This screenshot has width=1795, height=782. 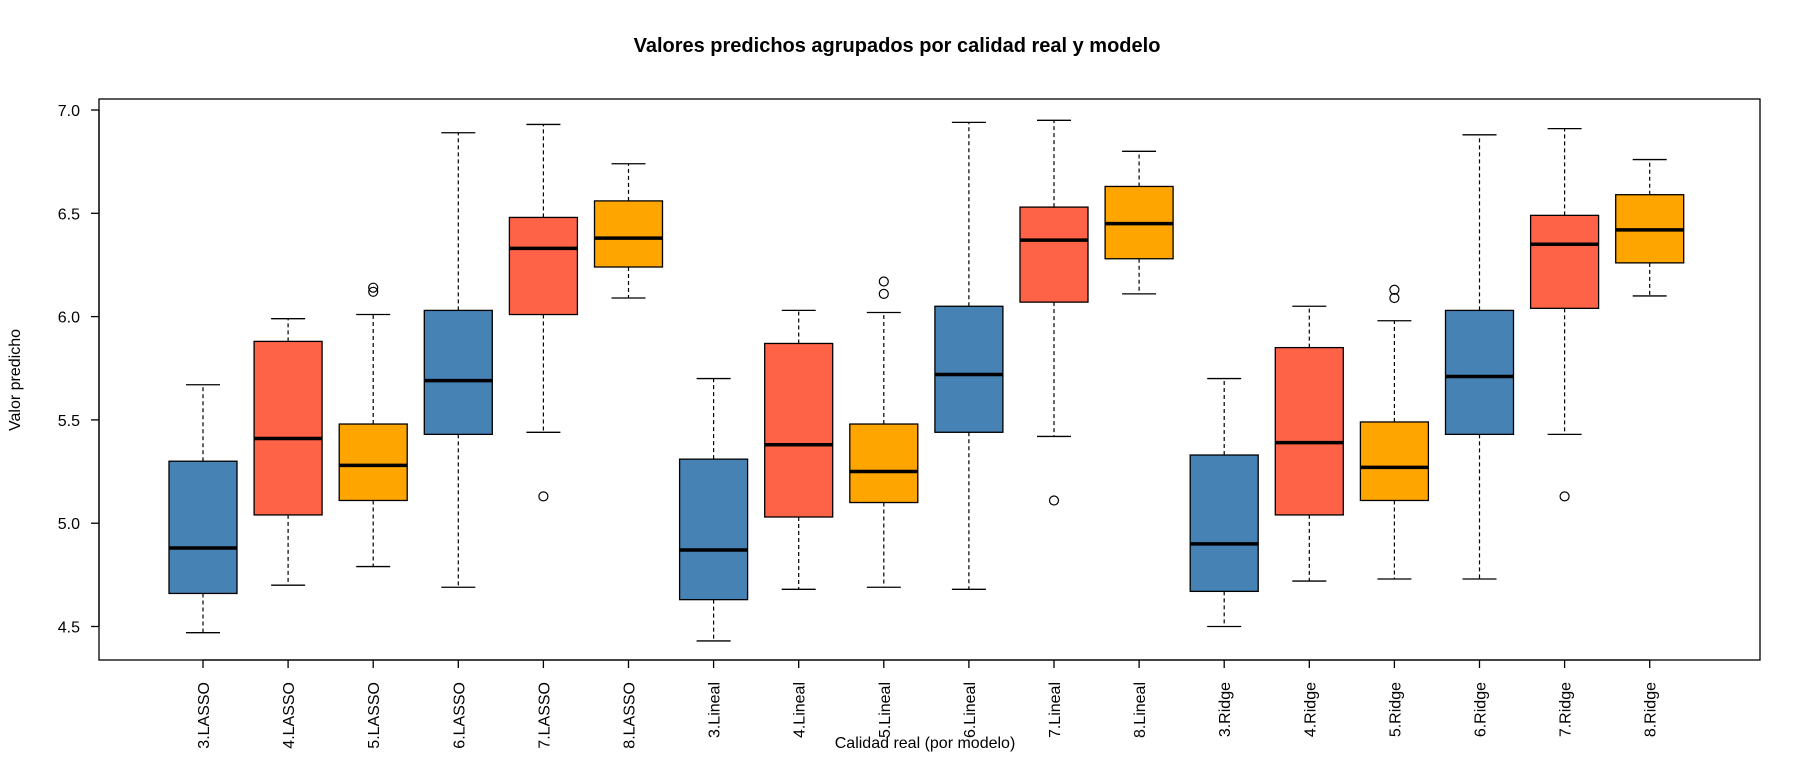 I want to click on box-3.Ridge, so click(x=1224, y=502).